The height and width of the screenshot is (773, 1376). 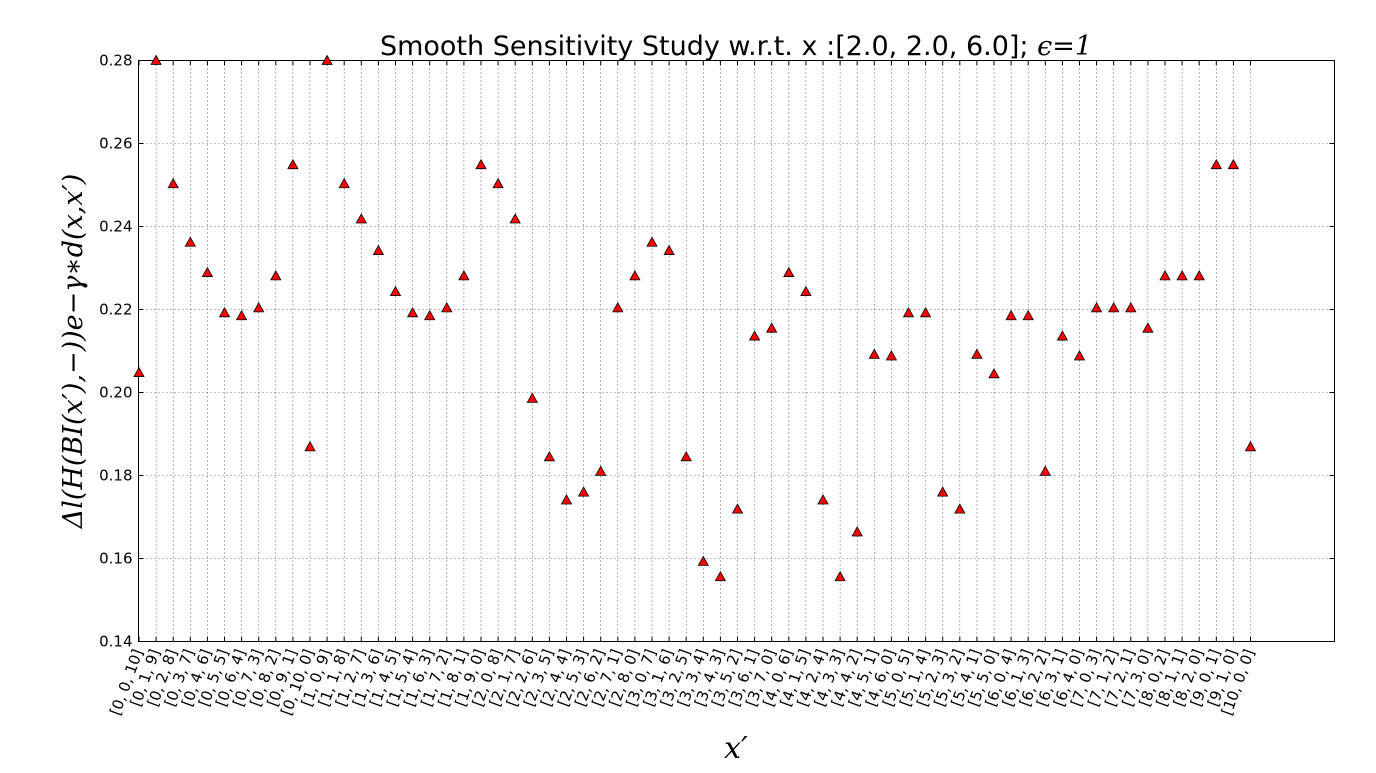 What do you see at coordinates (115, 393) in the screenshot?
I see `y-tick-label: 0.20` at bounding box center [115, 393].